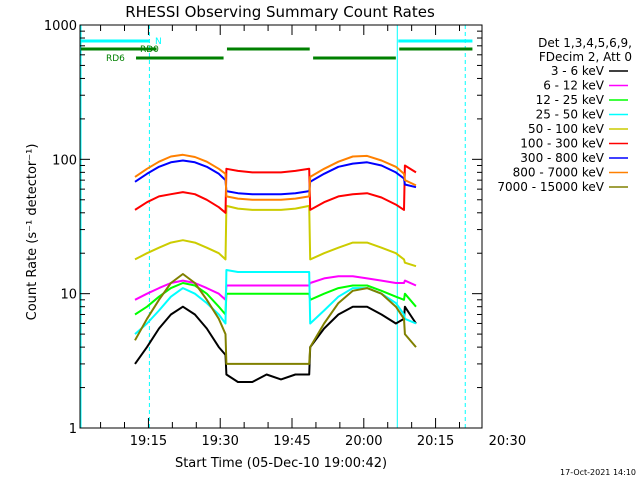 Image resolution: width=640 pixels, height=480 pixels. Describe the element at coordinates (507, 441) in the screenshot. I see `x-tick-label: 20:30` at that location.